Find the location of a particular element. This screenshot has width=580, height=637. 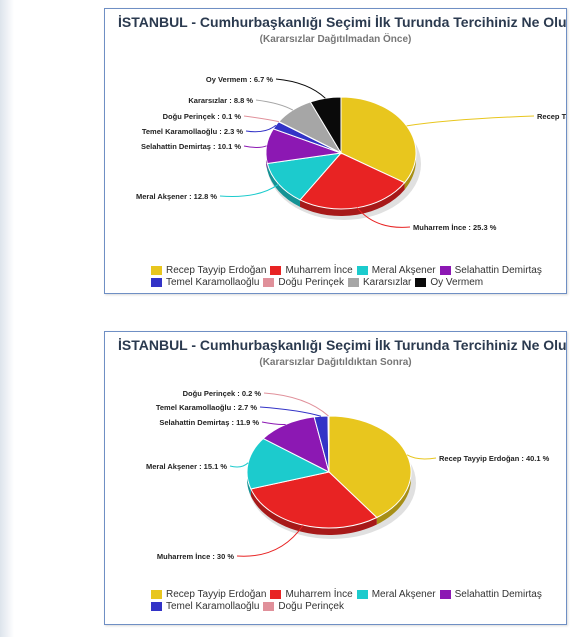

legend-item-kararsizlar: Kararsızlar is located at coordinates (379, 282).